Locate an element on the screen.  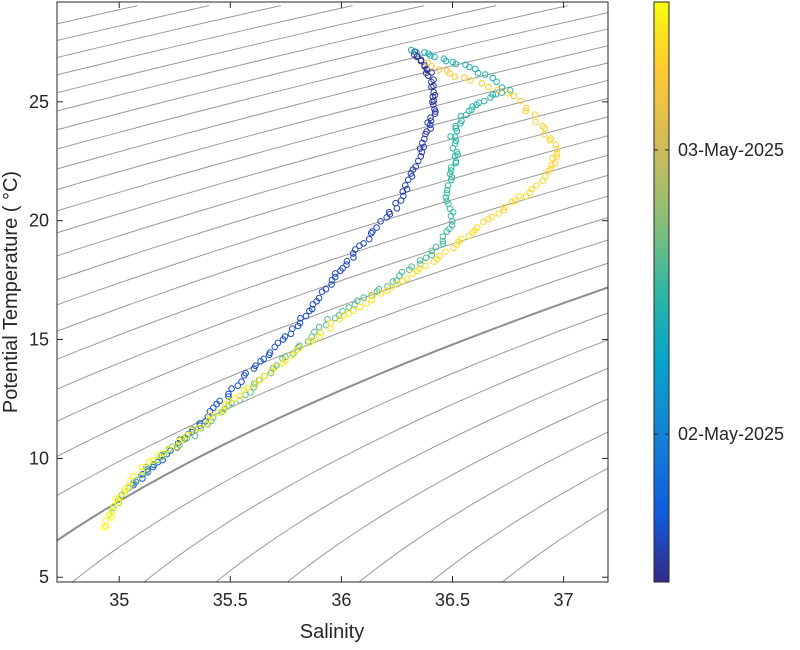
y-axis-label: Potential Temperature ( °C) is located at coordinates (11, 292).